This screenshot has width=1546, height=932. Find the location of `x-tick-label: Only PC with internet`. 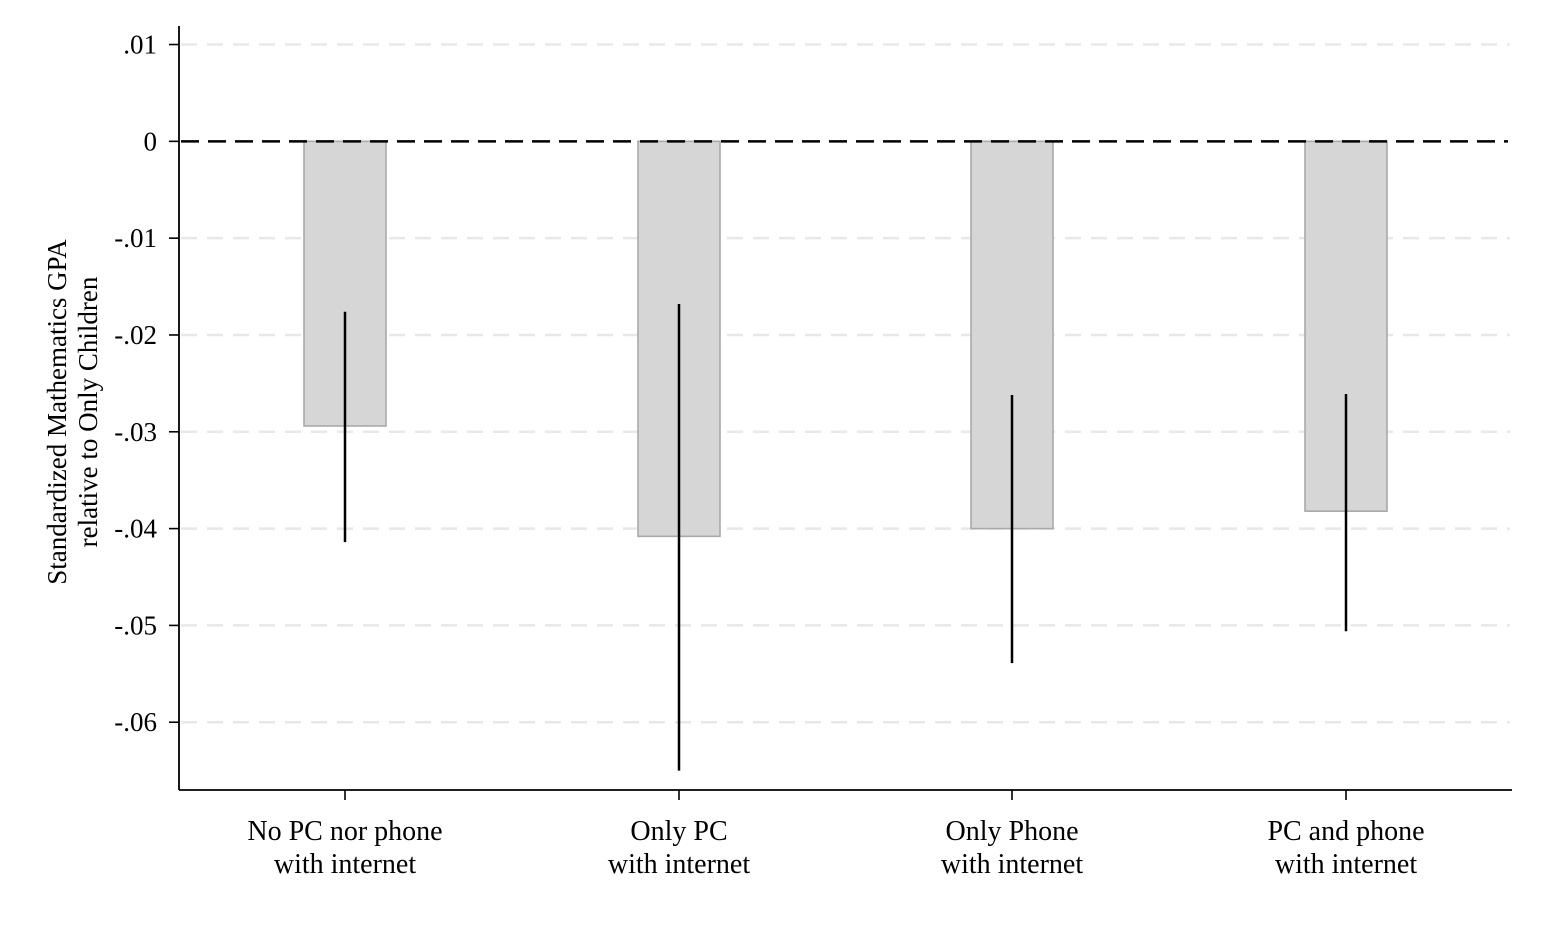

x-tick-label: Only PC with internet is located at coordinates (679, 848).